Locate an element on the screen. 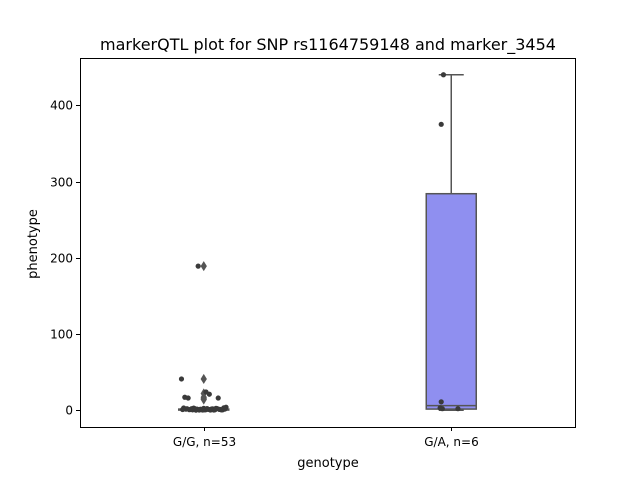  box-iqr is located at coordinates (451, 301).